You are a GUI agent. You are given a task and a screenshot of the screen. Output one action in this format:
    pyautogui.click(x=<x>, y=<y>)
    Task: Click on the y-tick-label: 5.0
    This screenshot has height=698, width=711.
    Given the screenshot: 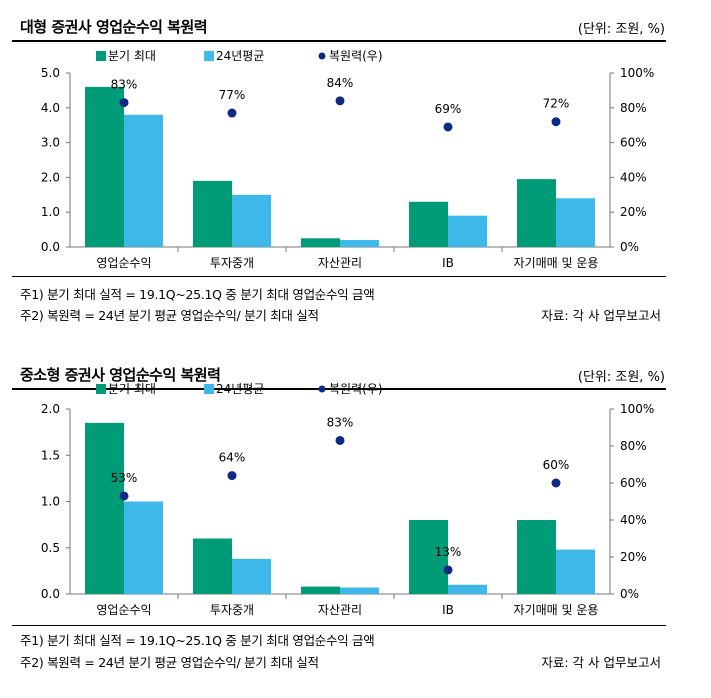 What is the action you would take?
    pyautogui.click(x=50, y=73)
    